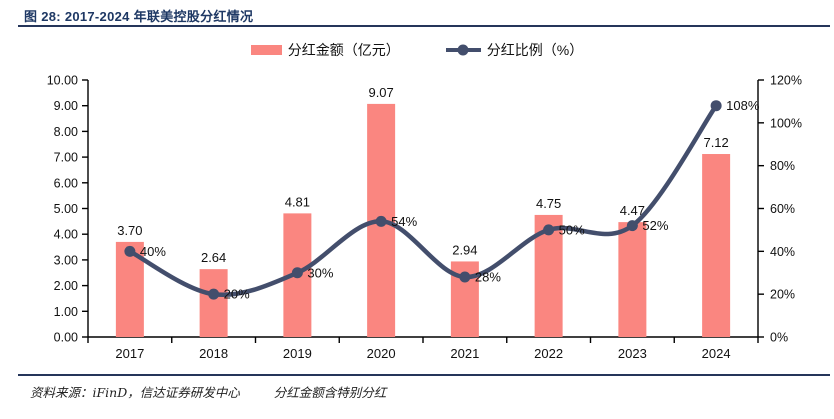  What do you see at coordinates (129, 230) in the screenshot?
I see `bar-value-label: 3.70` at bounding box center [129, 230].